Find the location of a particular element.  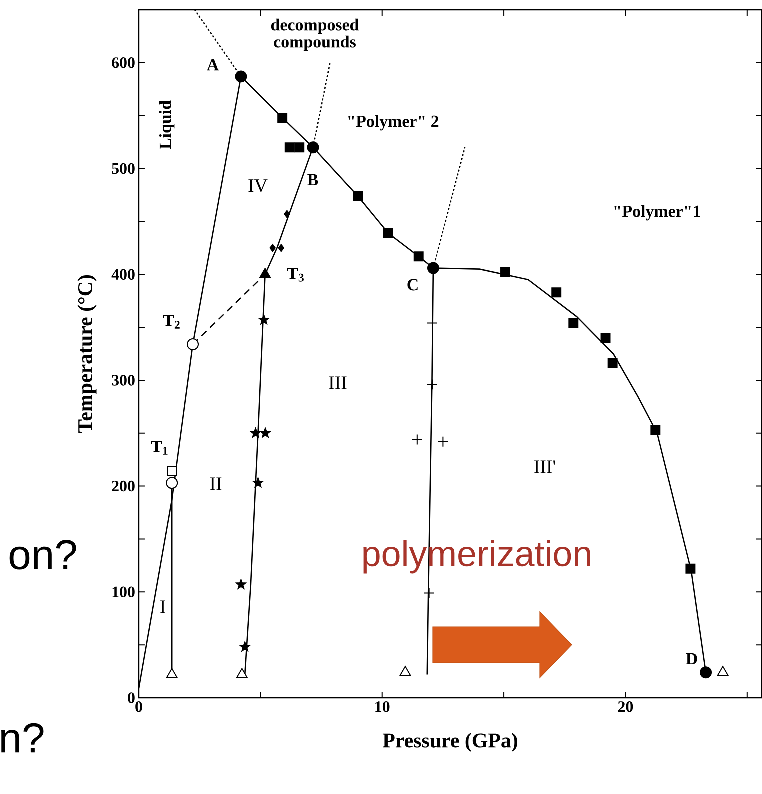

annotation: B is located at coordinates (313, 180).